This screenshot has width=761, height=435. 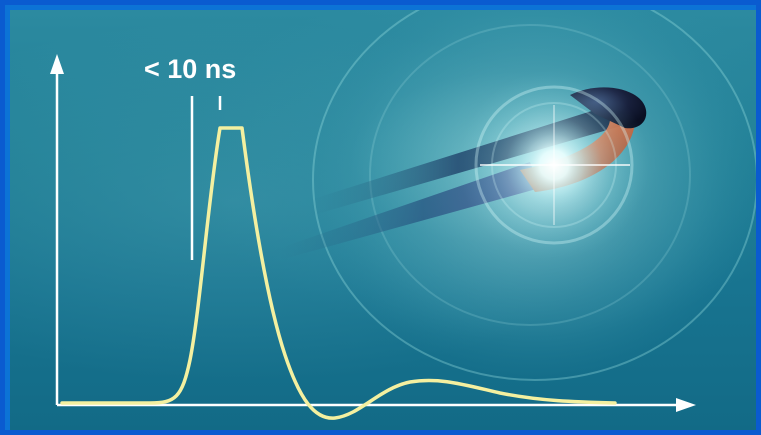 I want to click on x-axis-arrow, so click(x=686, y=405).